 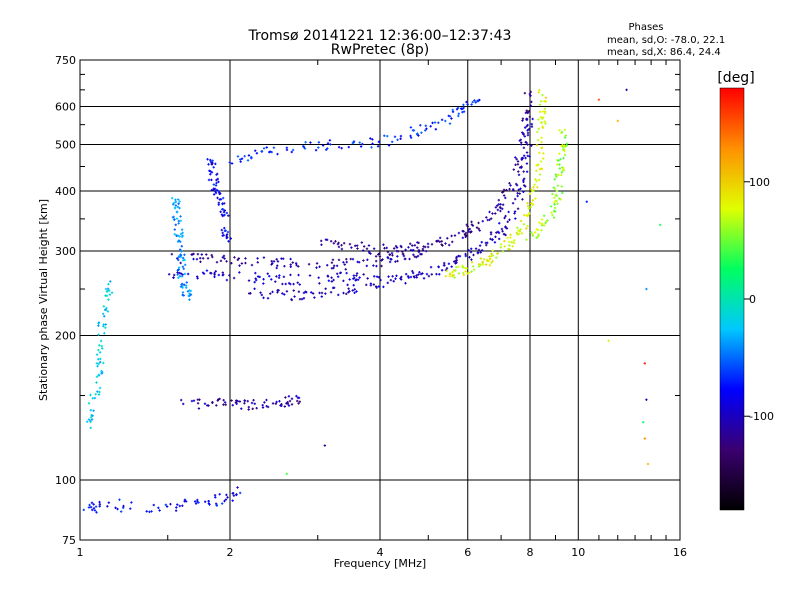 What do you see at coordinates (761, 416) in the screenshot?
I see `colorbar-tick-label: -100` at bounding box center [761, 416].